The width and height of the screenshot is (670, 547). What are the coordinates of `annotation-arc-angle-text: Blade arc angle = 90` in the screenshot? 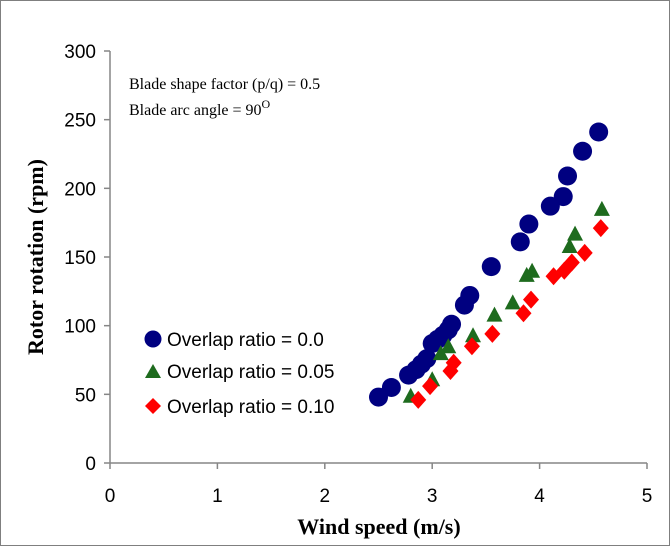 It's located at (195, 110).